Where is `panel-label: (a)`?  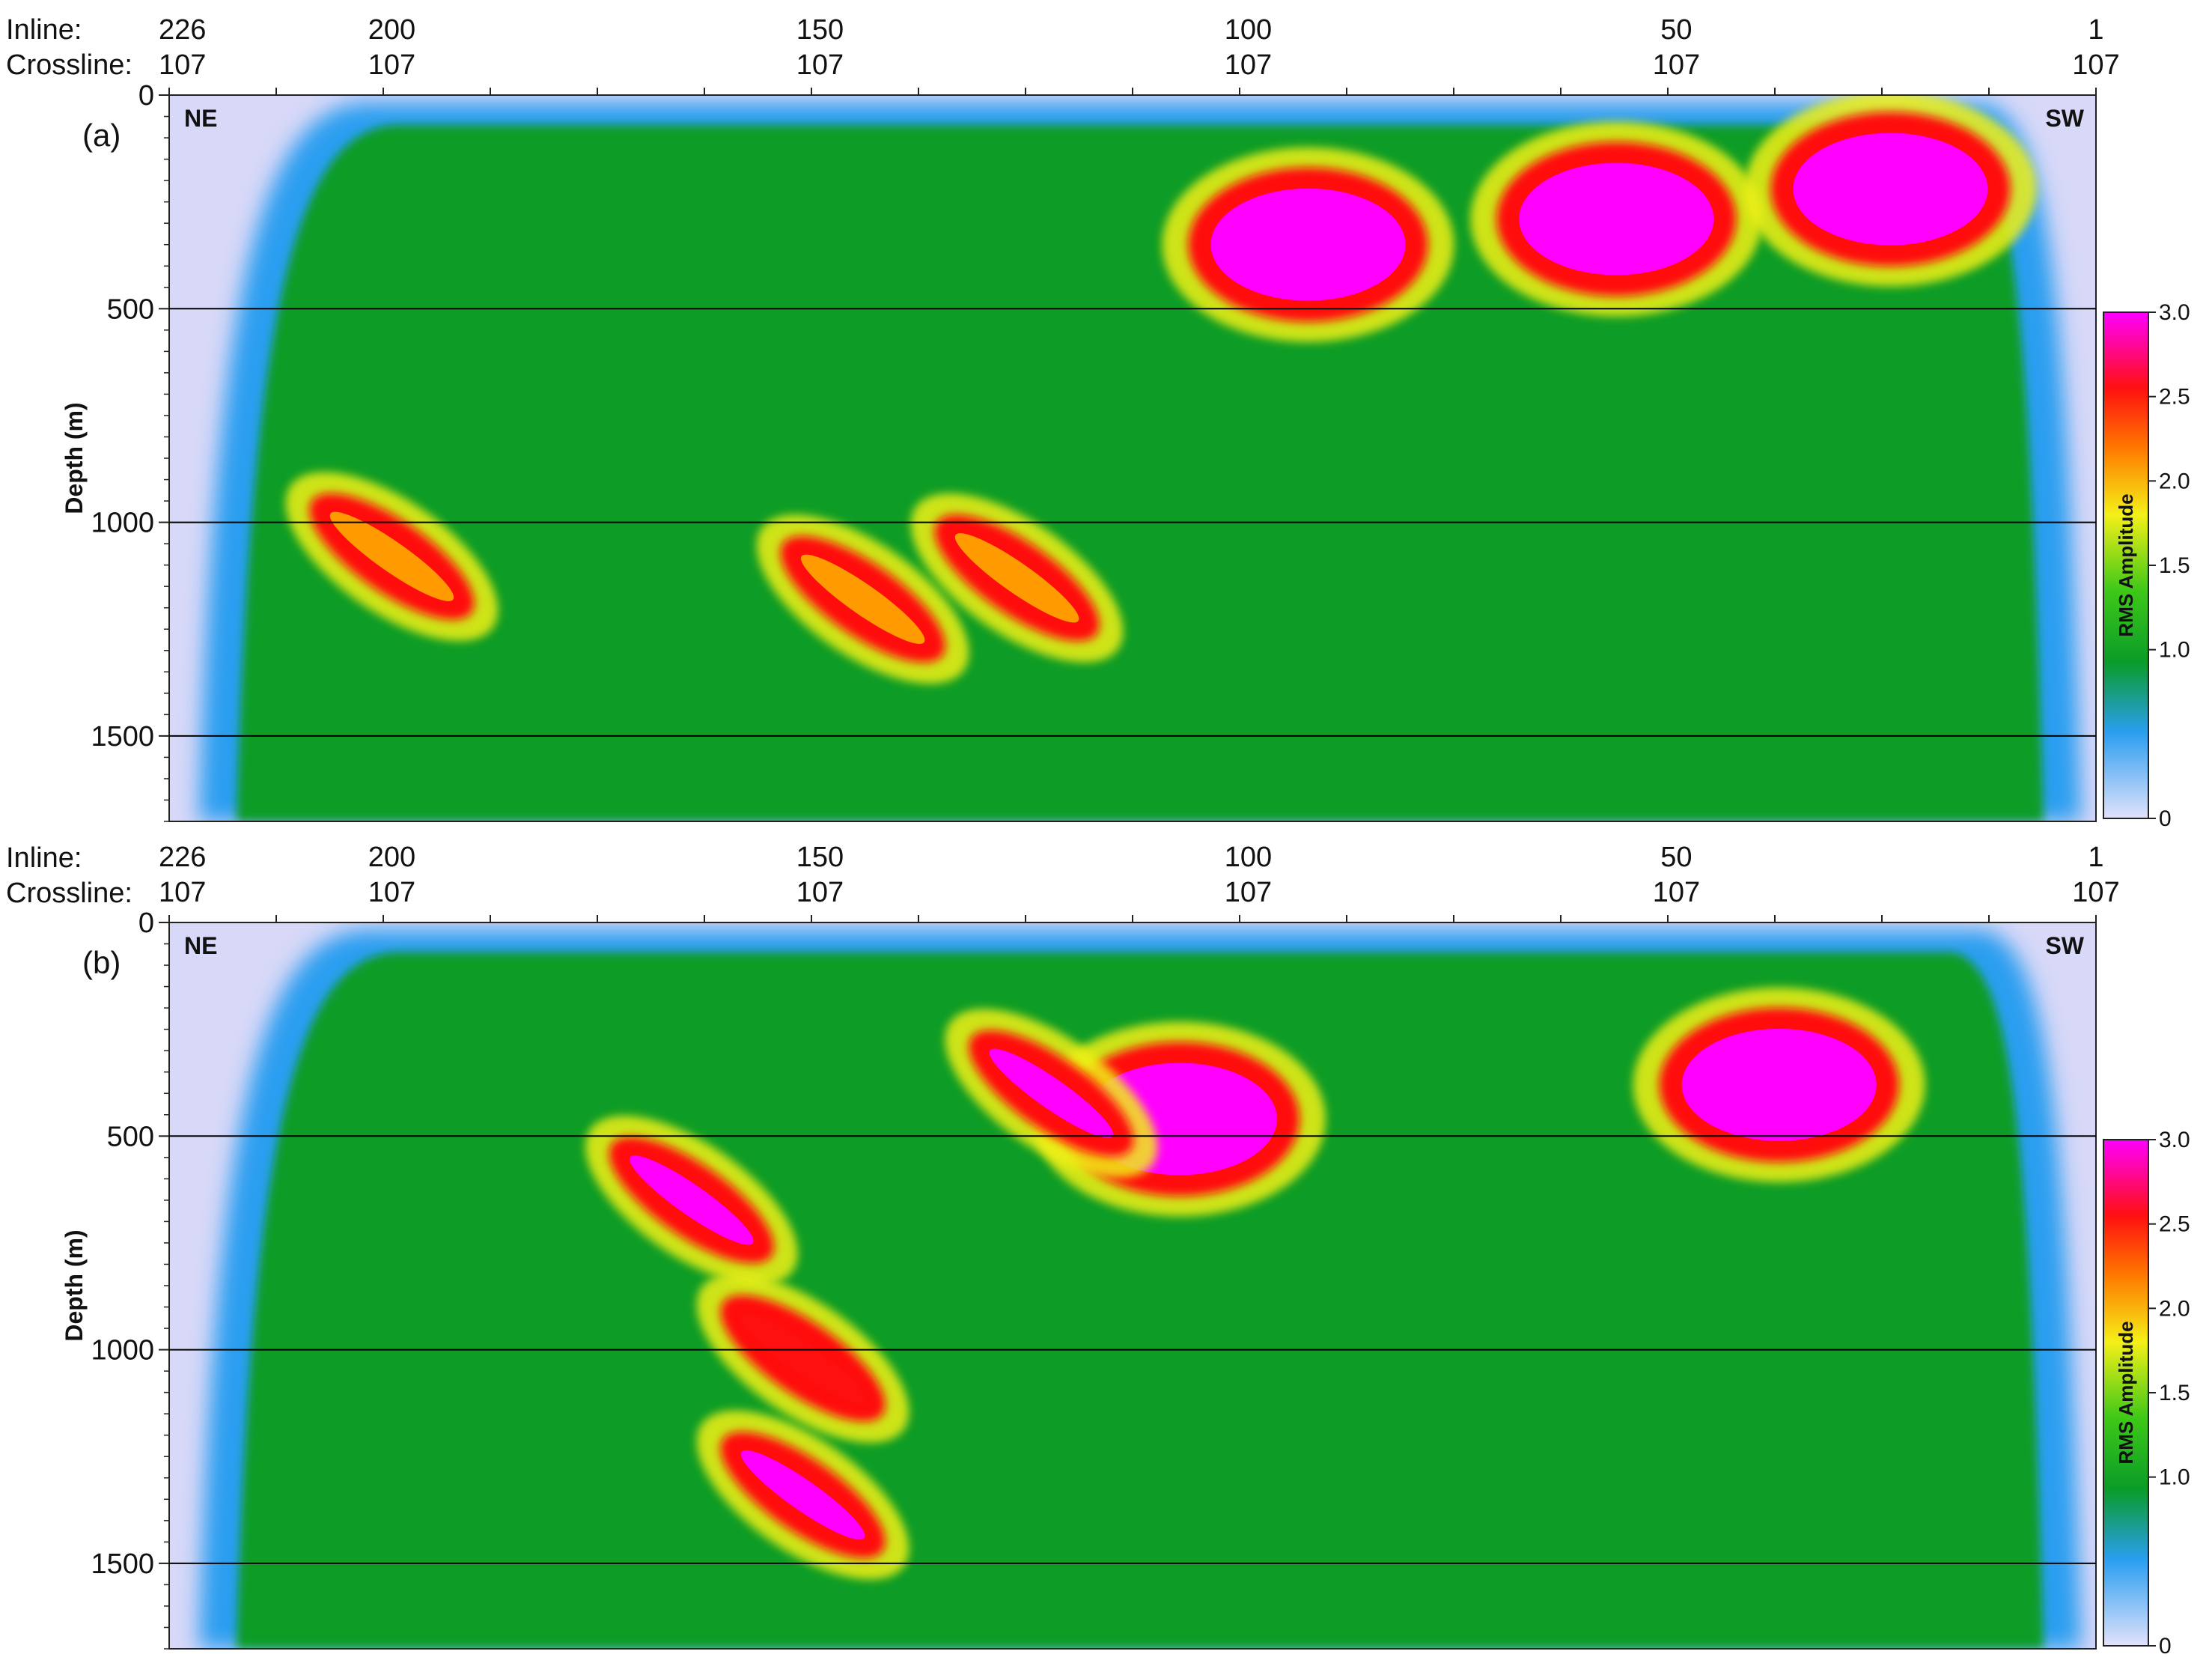
panel-label: (a) is located at coordinates (101, 135).